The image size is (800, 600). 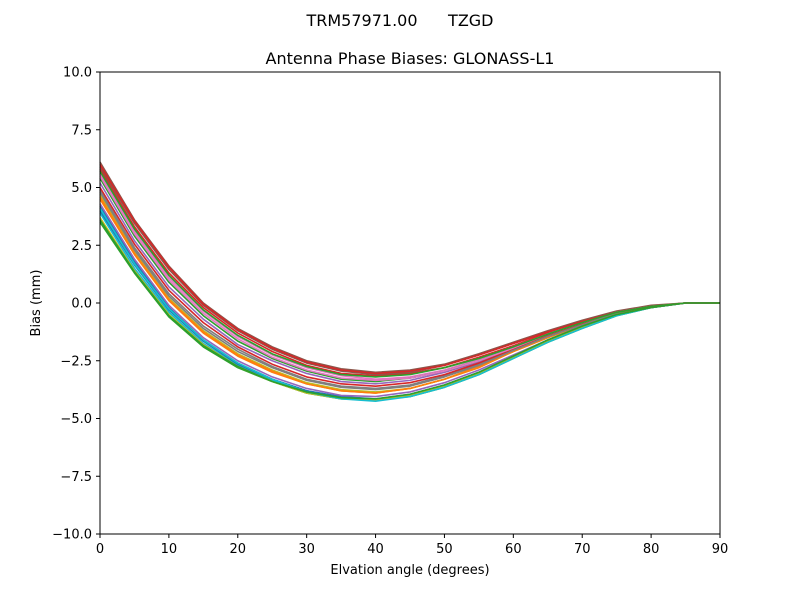 I want to click on y-tick-label: 5.0, so click(x=81, y=188).